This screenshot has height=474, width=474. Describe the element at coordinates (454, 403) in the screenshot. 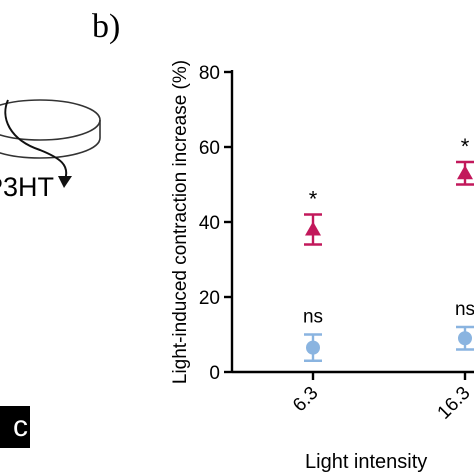

I see `x-tick-label: 16.3` at that location.